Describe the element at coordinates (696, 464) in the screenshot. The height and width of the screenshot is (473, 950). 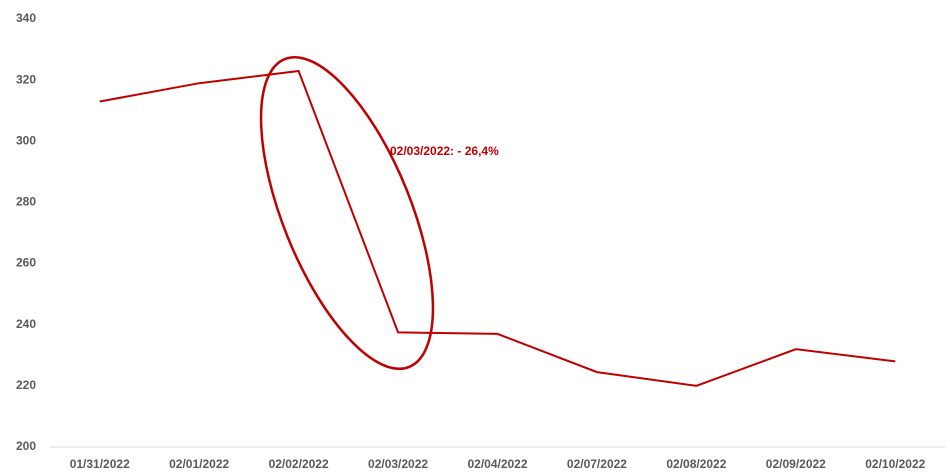
I see `x-tick-label: 02/08/2022` at that location.